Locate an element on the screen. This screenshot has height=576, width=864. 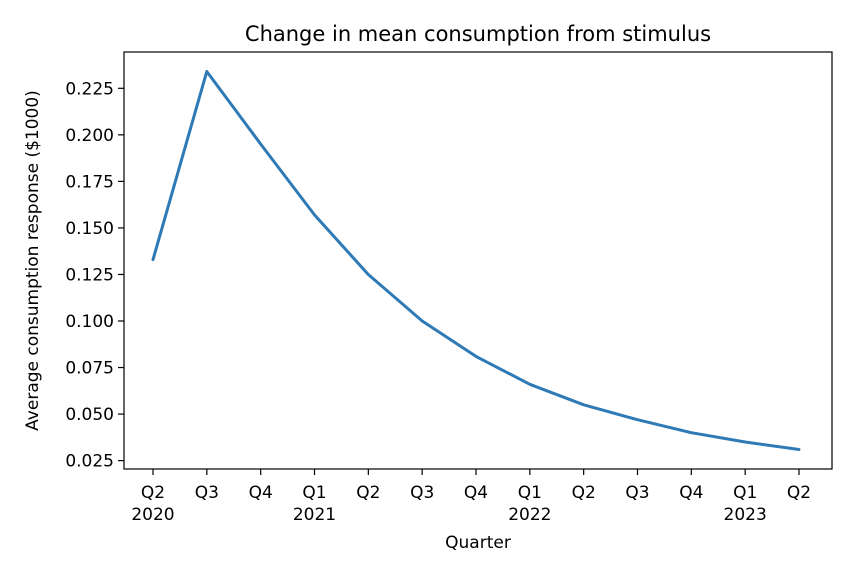
y-tick-label: 0.025 is located at coordinates (89, 462).